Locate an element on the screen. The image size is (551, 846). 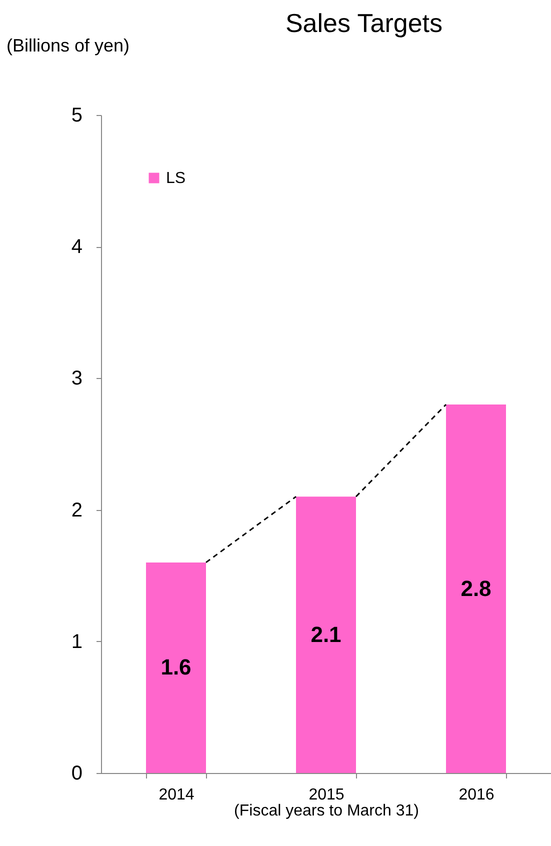
x-axis-title: (Fiscal years to March 31) is located at coordinates (326, 811).